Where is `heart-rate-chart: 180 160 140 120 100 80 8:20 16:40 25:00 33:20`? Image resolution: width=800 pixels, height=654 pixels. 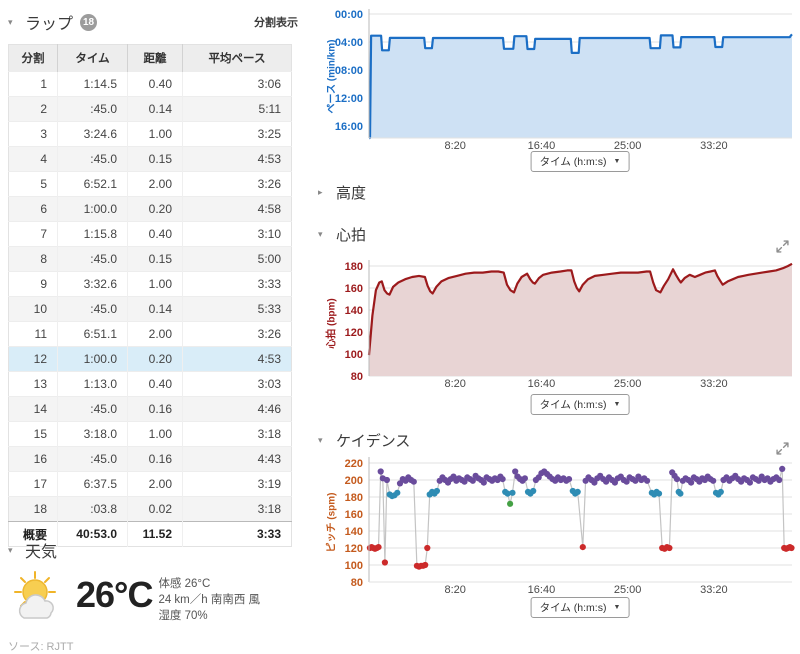 heart-rate-chart: 180 160 140 120 100 80 8:20 16:40 25:00 33:20 is located at coordinates (553, 321).